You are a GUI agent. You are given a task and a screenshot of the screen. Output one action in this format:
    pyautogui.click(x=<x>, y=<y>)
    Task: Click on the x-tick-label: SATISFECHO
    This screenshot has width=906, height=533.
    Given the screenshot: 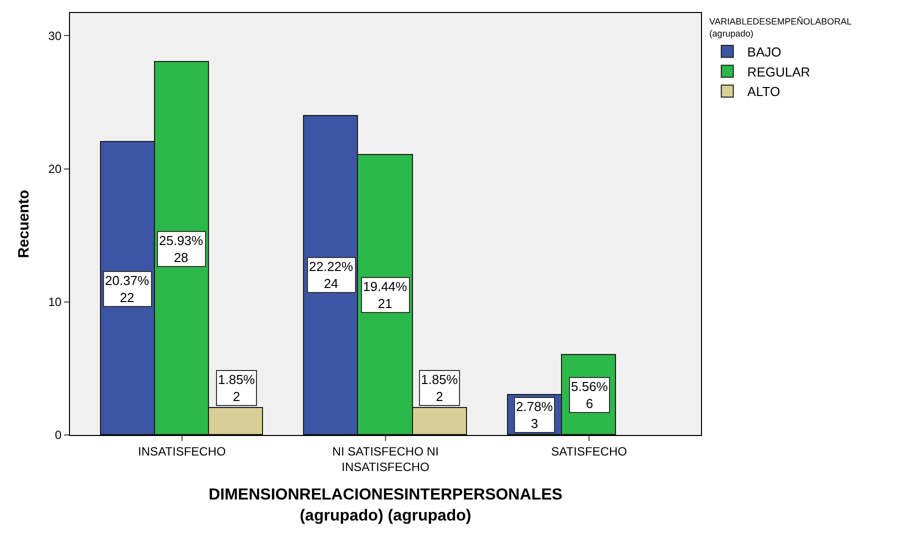 What is the action you would take?
    pyautogui.click(x=589, y=451)
    